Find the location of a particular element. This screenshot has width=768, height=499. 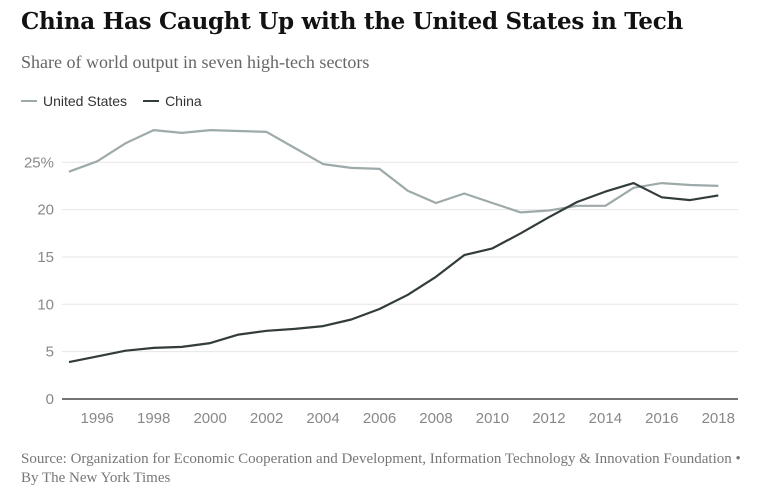

x-tick-label: 2004 is located at coordinates (322, 418).